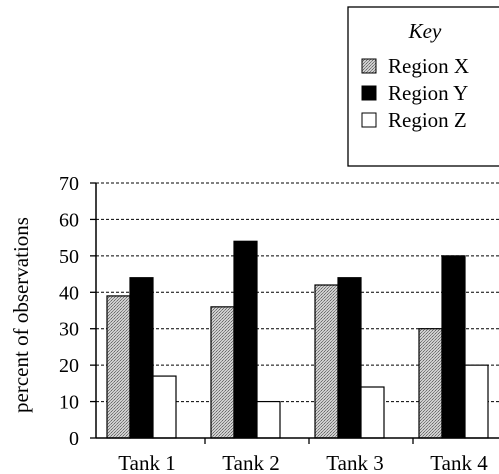  What do you see at coordinates (69, 366) in the screenshot?
I see `y-tick-label-20: 20` at bounding box center [69, 366].